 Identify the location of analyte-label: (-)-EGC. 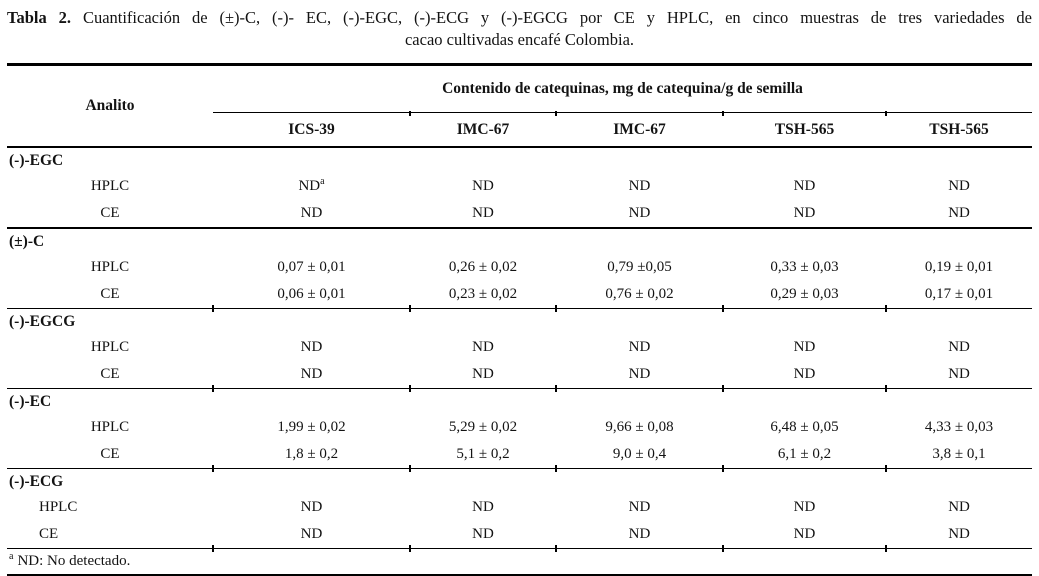
(36, 160).